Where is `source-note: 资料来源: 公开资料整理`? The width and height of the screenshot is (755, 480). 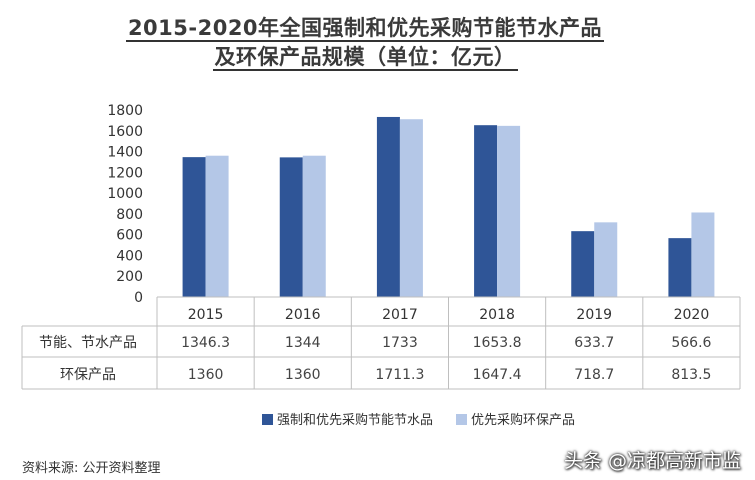
source-note: 资料来源: 公开资料整理 is located at coordinates (91, 468).